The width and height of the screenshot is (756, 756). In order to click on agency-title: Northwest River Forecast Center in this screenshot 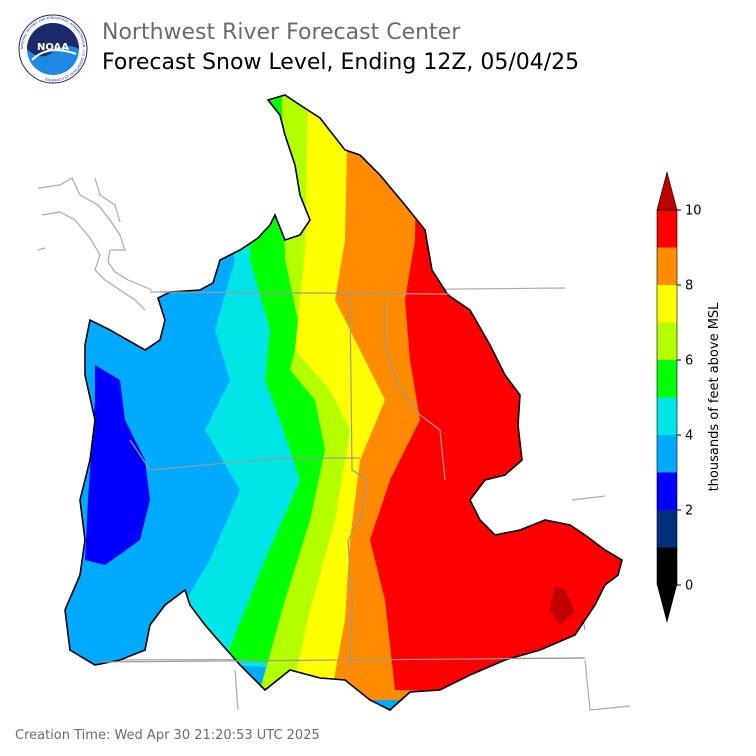, I will do `click(281, 32)`.